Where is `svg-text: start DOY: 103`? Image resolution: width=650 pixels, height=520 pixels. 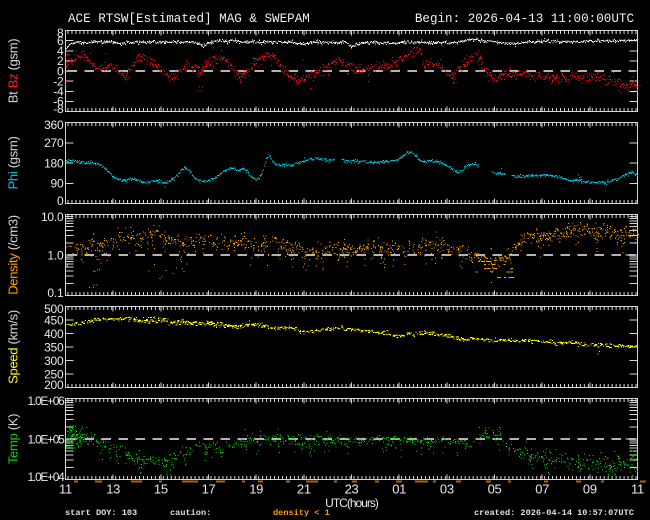
svg-text: start DOY: 103 is located at coordinates (101, 513).